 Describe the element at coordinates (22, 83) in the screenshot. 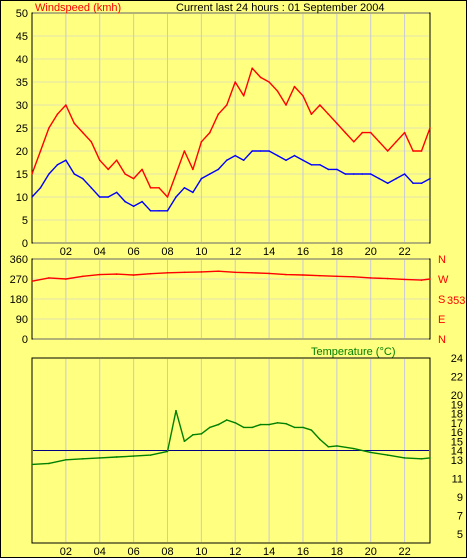

I see `y-tick-label: 35` at that location.